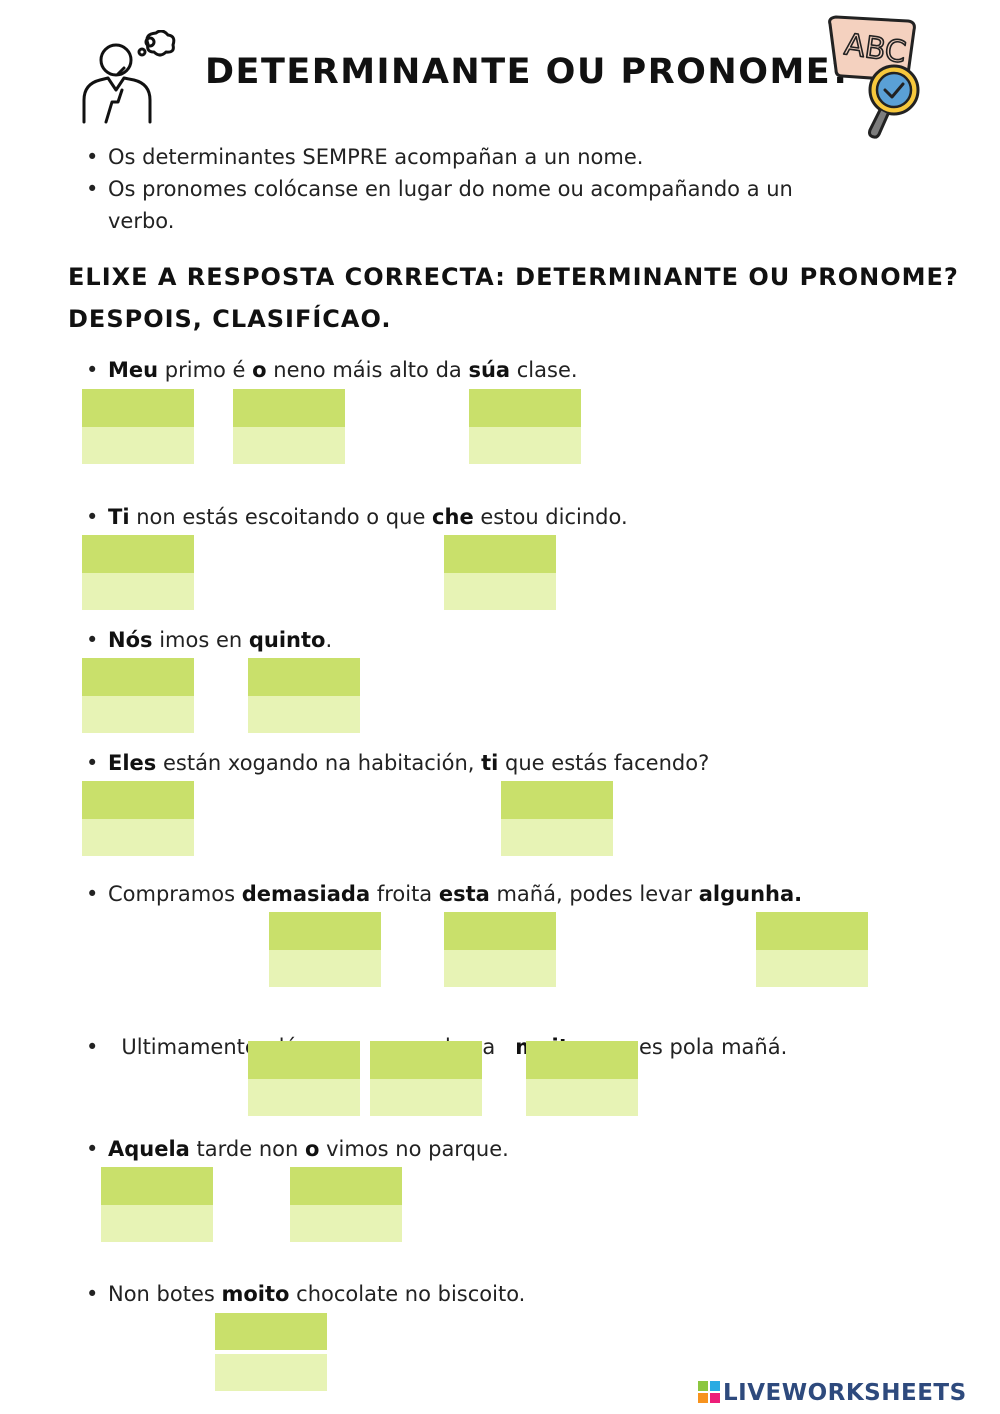 The height and width of the screenshot is (1414, 1000). What do you see at coordinates (845, 1393) in the screenshot?
I see `logo-text: LIVEWORKSHEETS` at bounding box center [845, 1393].